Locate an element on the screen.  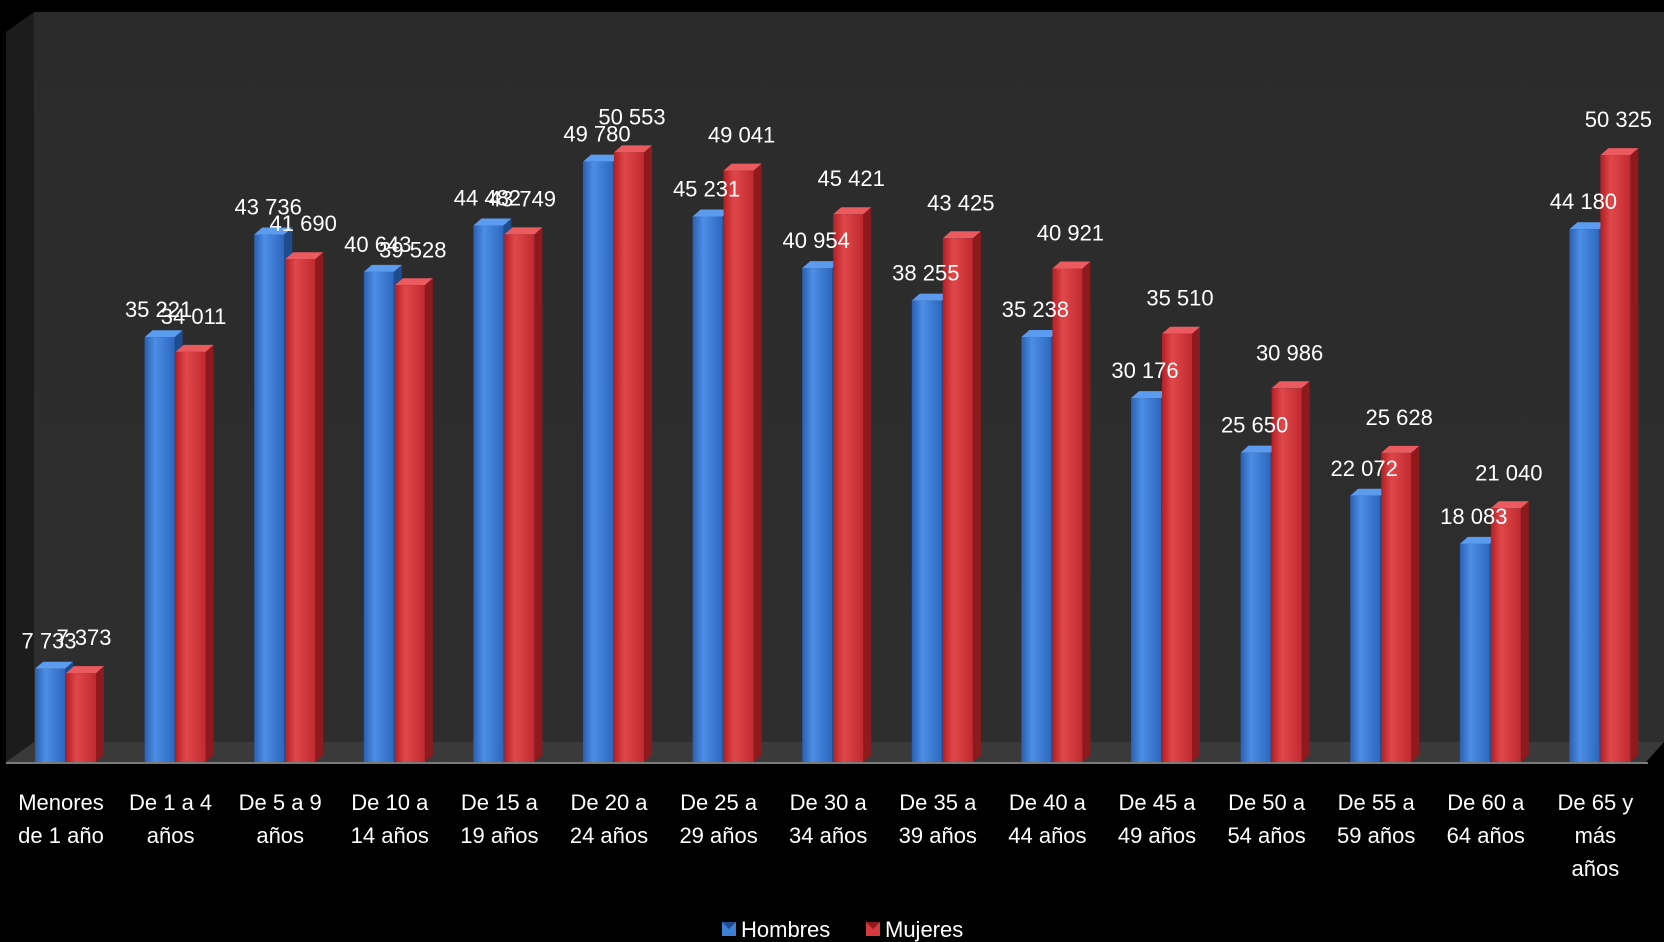
x-tick-label-3: De 10 a 14 años is located at coordinates (390, 819).